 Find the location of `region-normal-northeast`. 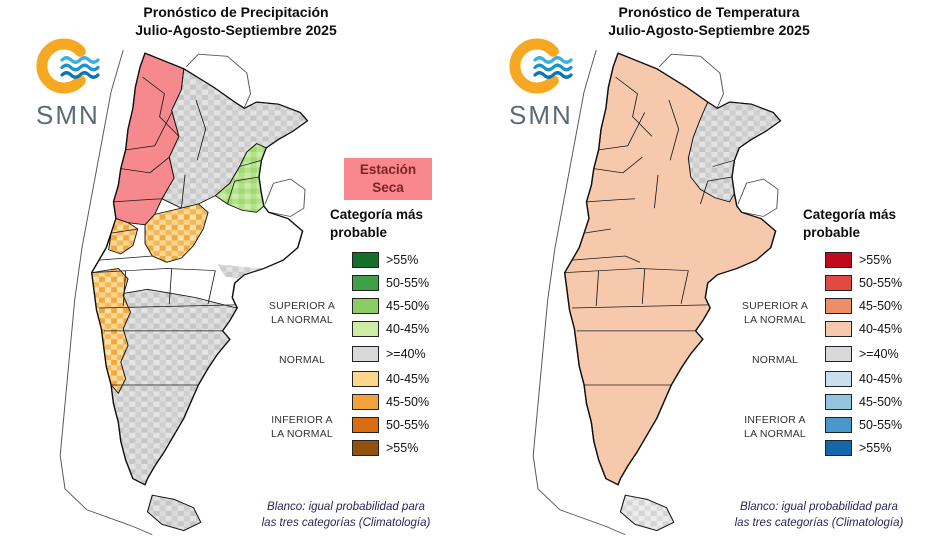

region-normal-northeast is located at coordinates (734, 152).